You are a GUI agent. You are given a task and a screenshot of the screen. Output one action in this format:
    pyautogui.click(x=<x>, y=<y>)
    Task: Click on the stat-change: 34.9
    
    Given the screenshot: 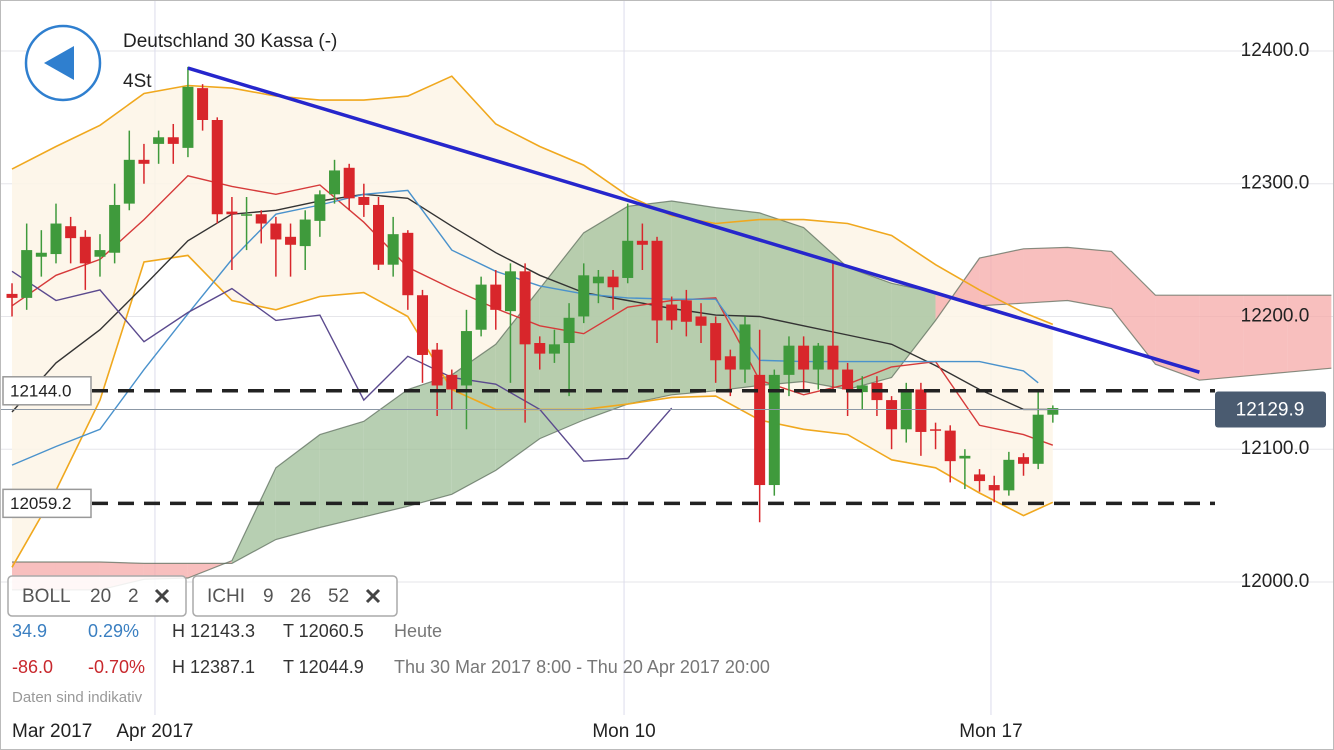 What is the action you would take?
    pyautogui.click(x=29, y=631)
    